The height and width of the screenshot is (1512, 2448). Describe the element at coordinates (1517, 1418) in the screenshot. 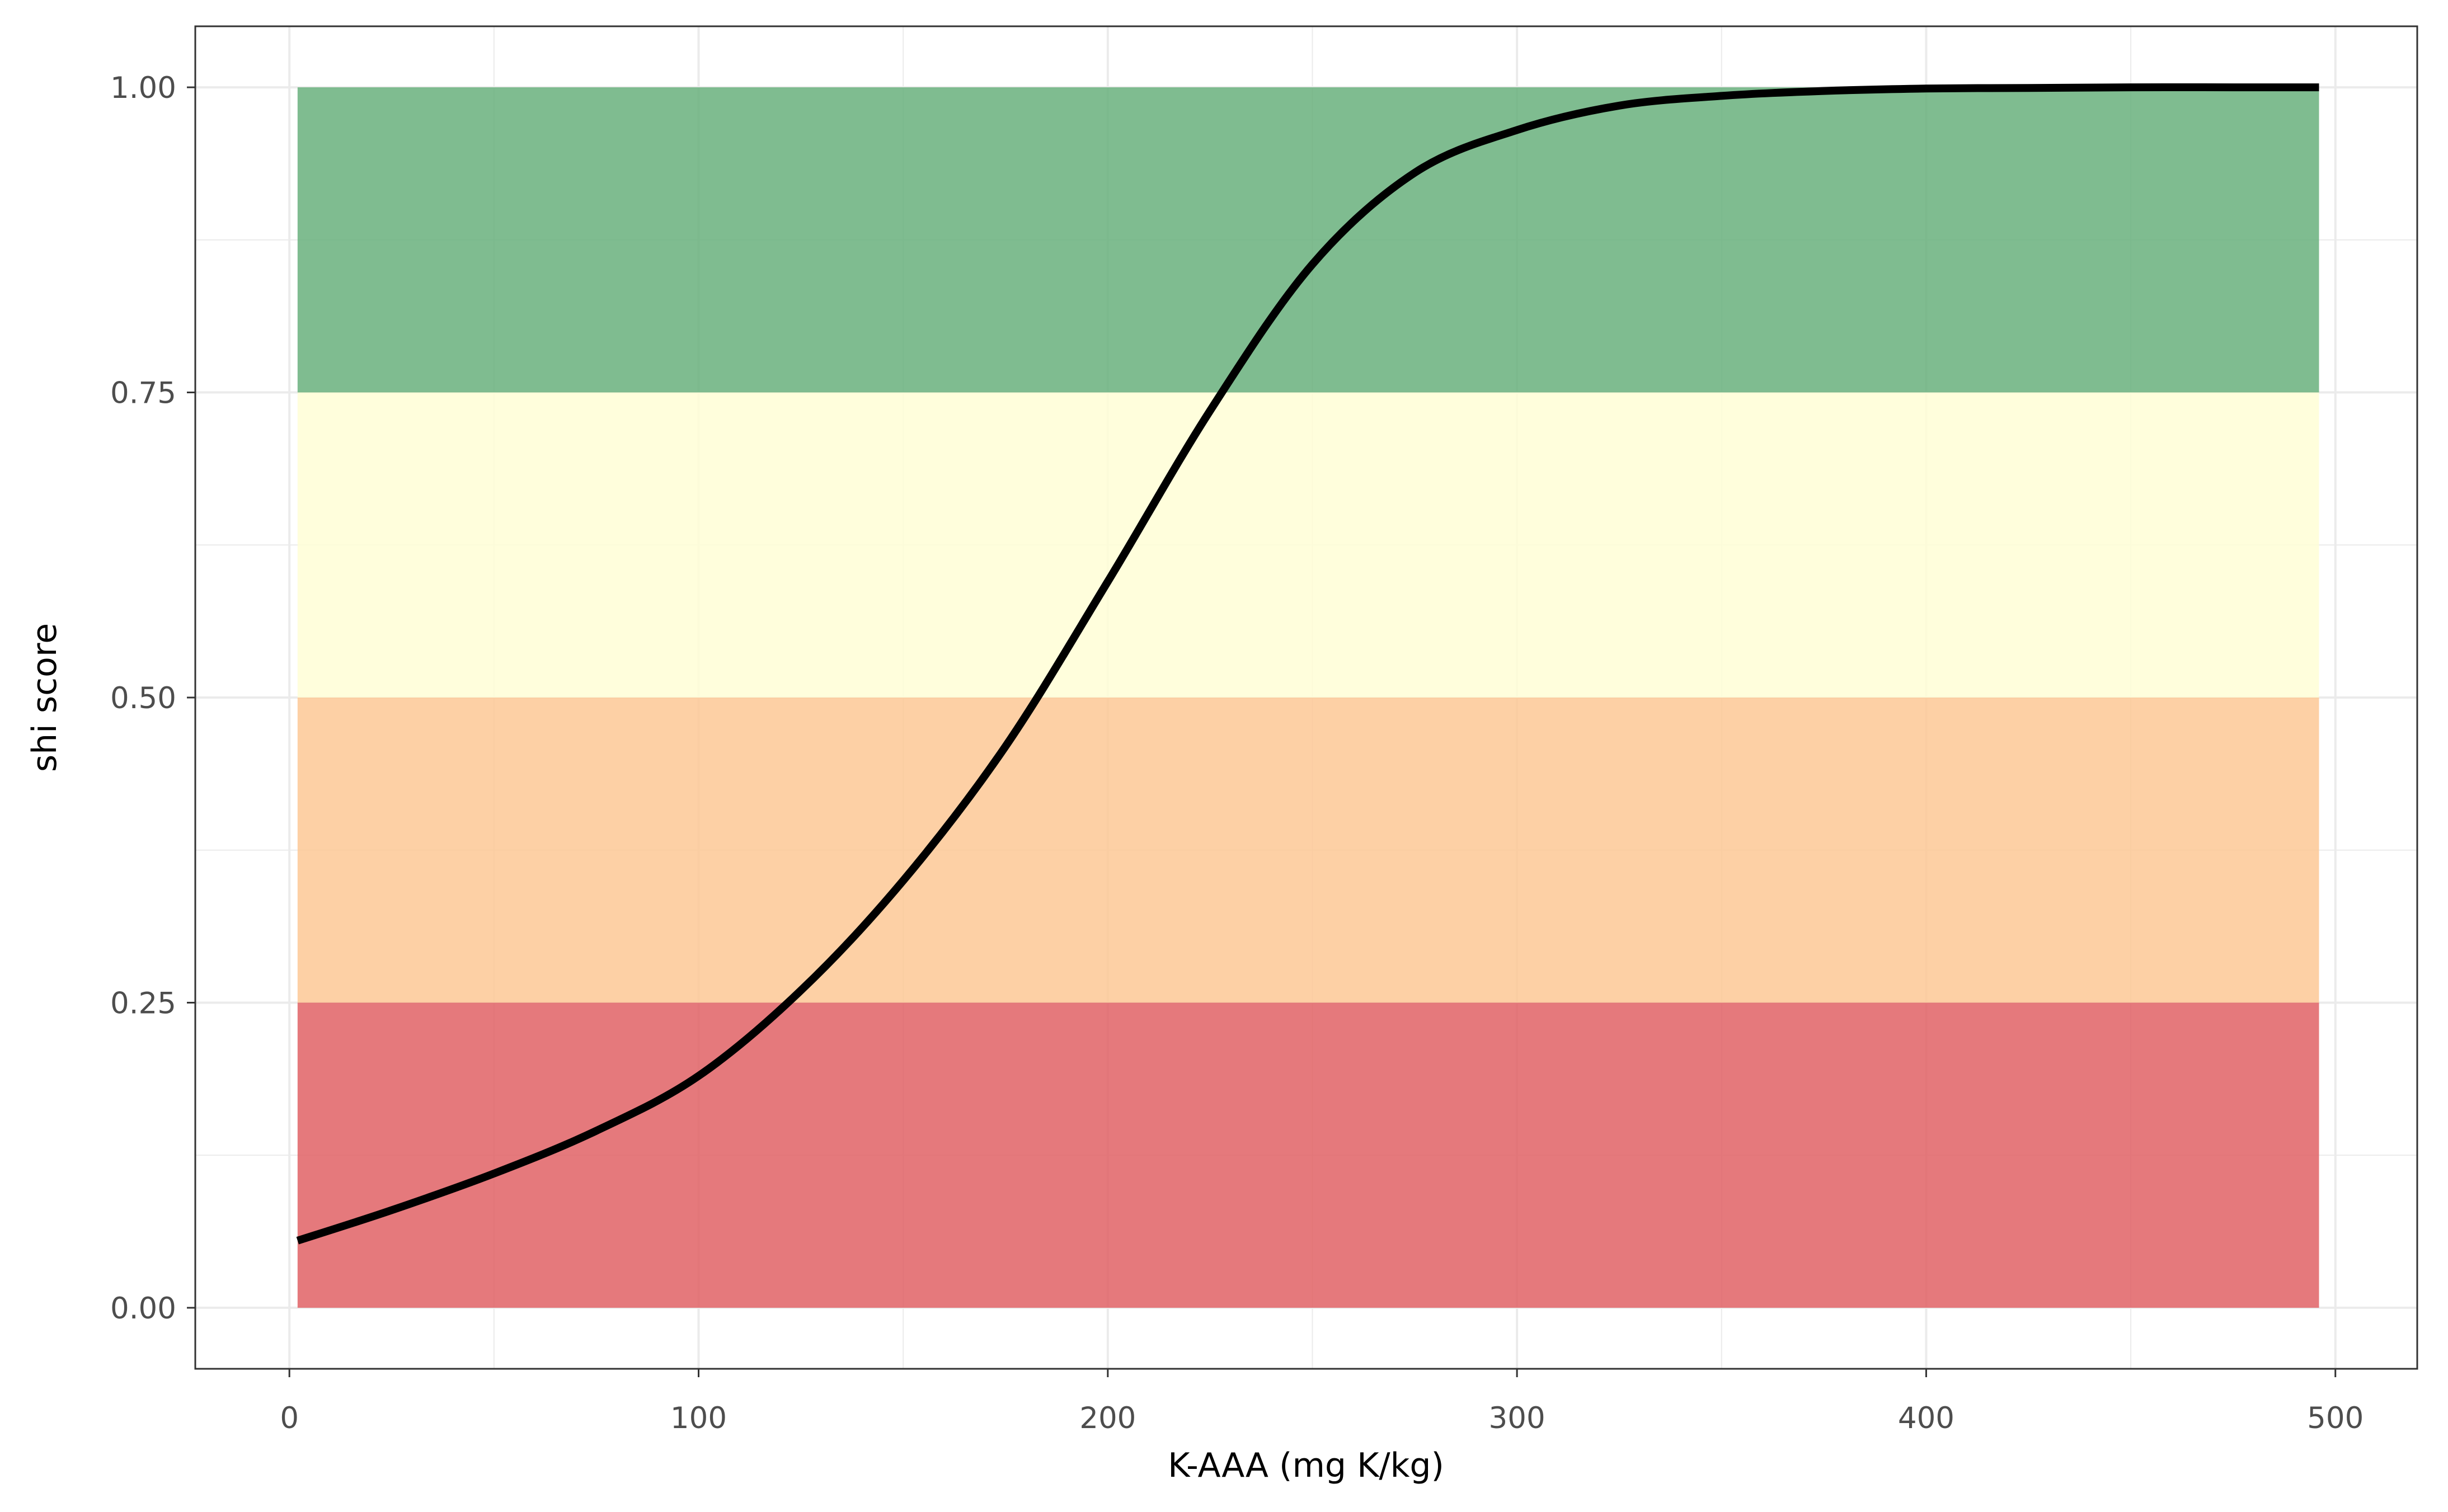

I see `x-tick-label: 300` at that location.